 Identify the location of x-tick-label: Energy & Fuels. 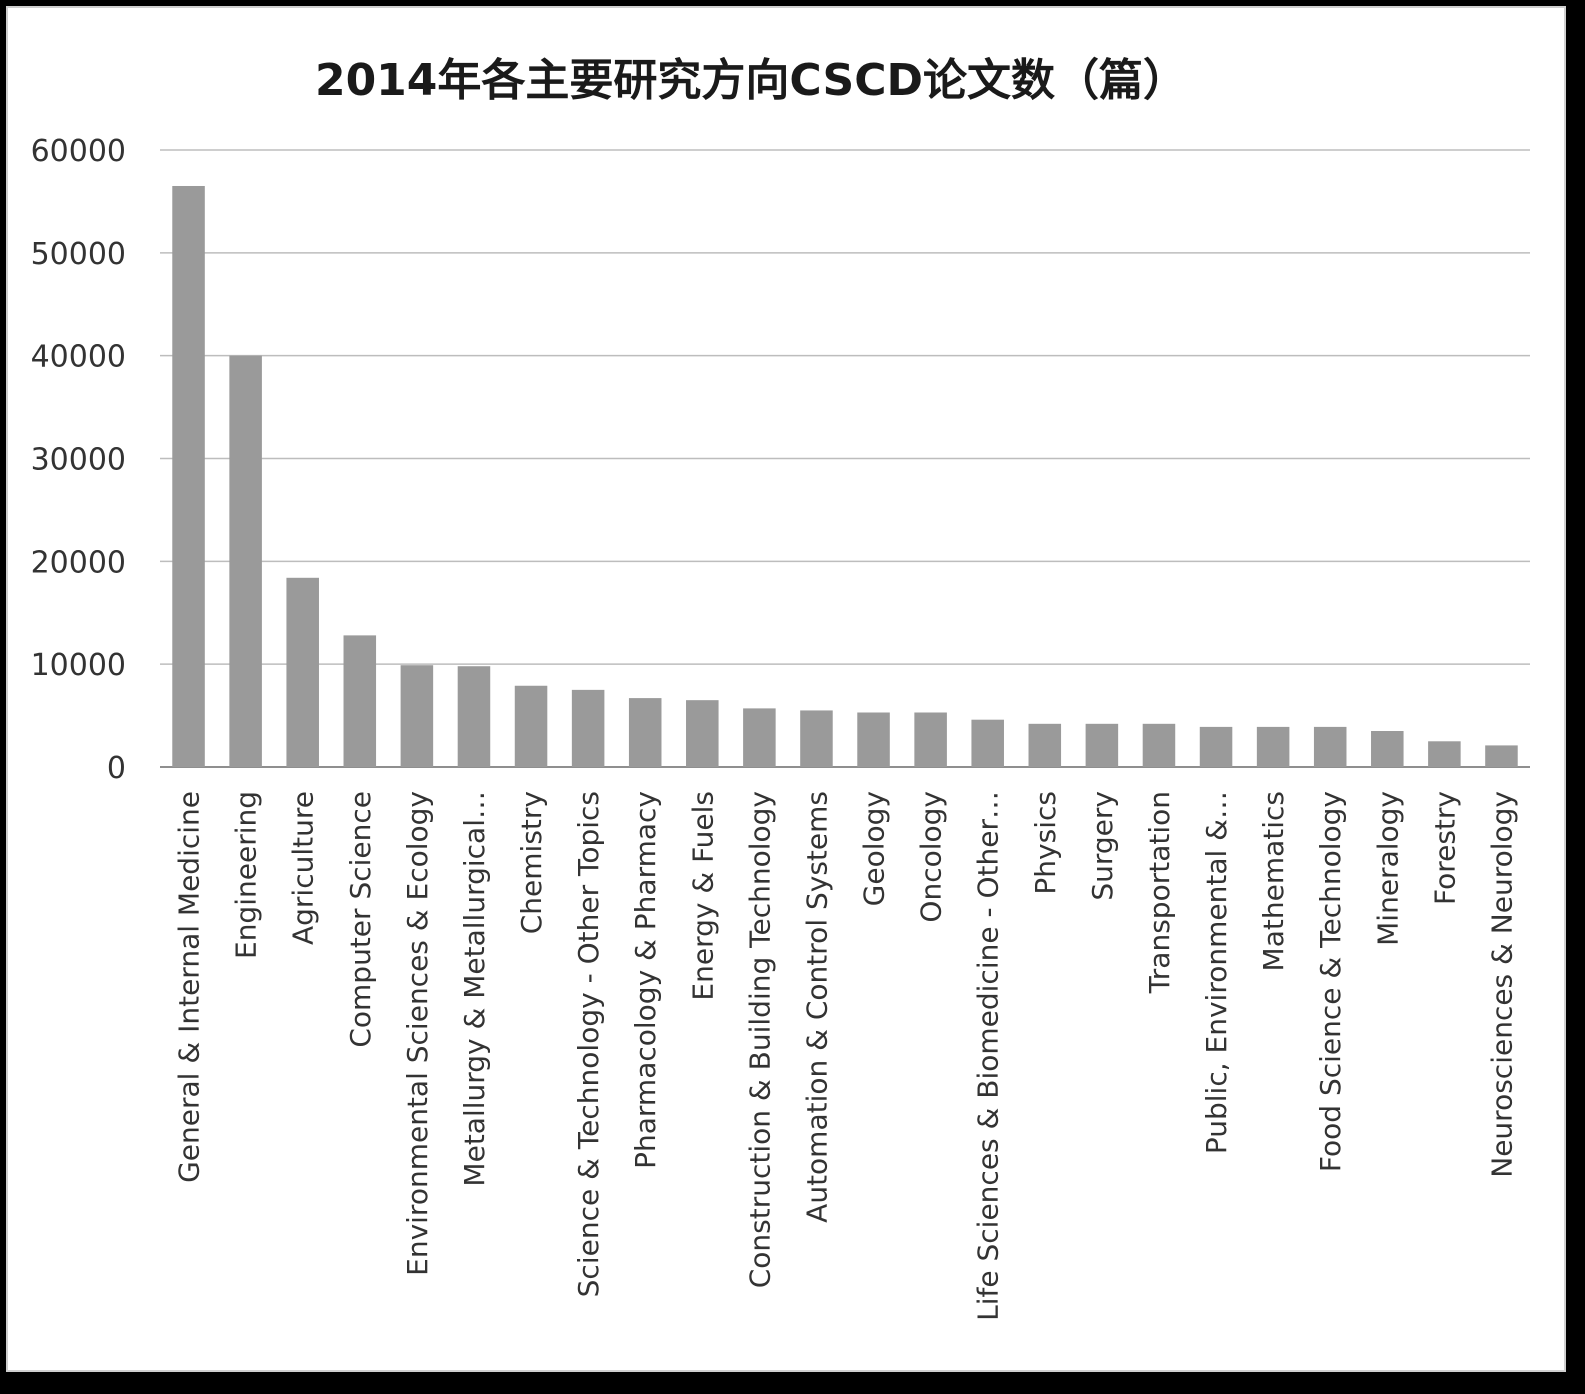
(702, 896).